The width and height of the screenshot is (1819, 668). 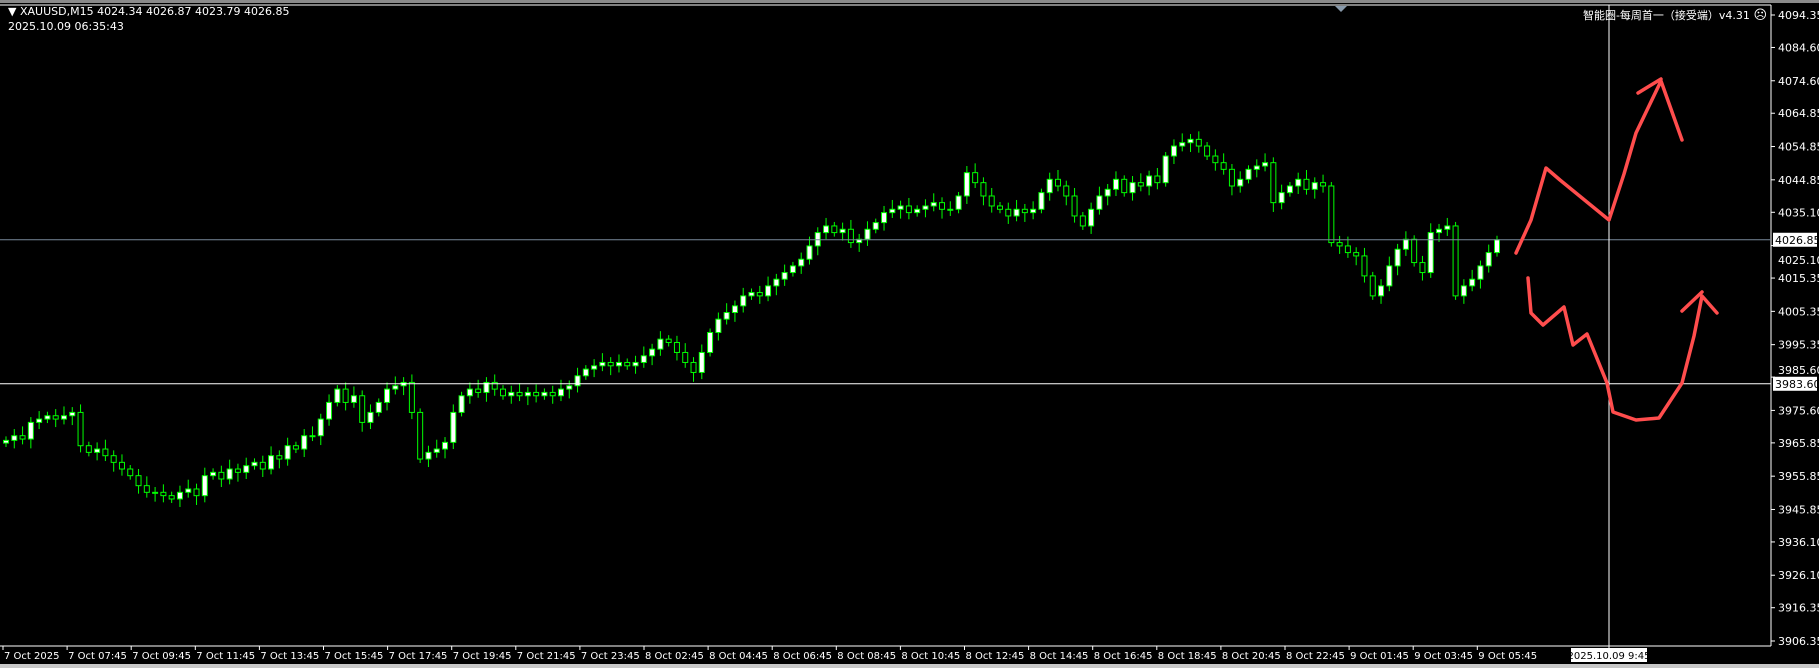 What do you see at coordinates (1059, 656) in the screenshot?
I see `time-tick-label: 8 Oct 14:45` at bounding box center [1059, 656].